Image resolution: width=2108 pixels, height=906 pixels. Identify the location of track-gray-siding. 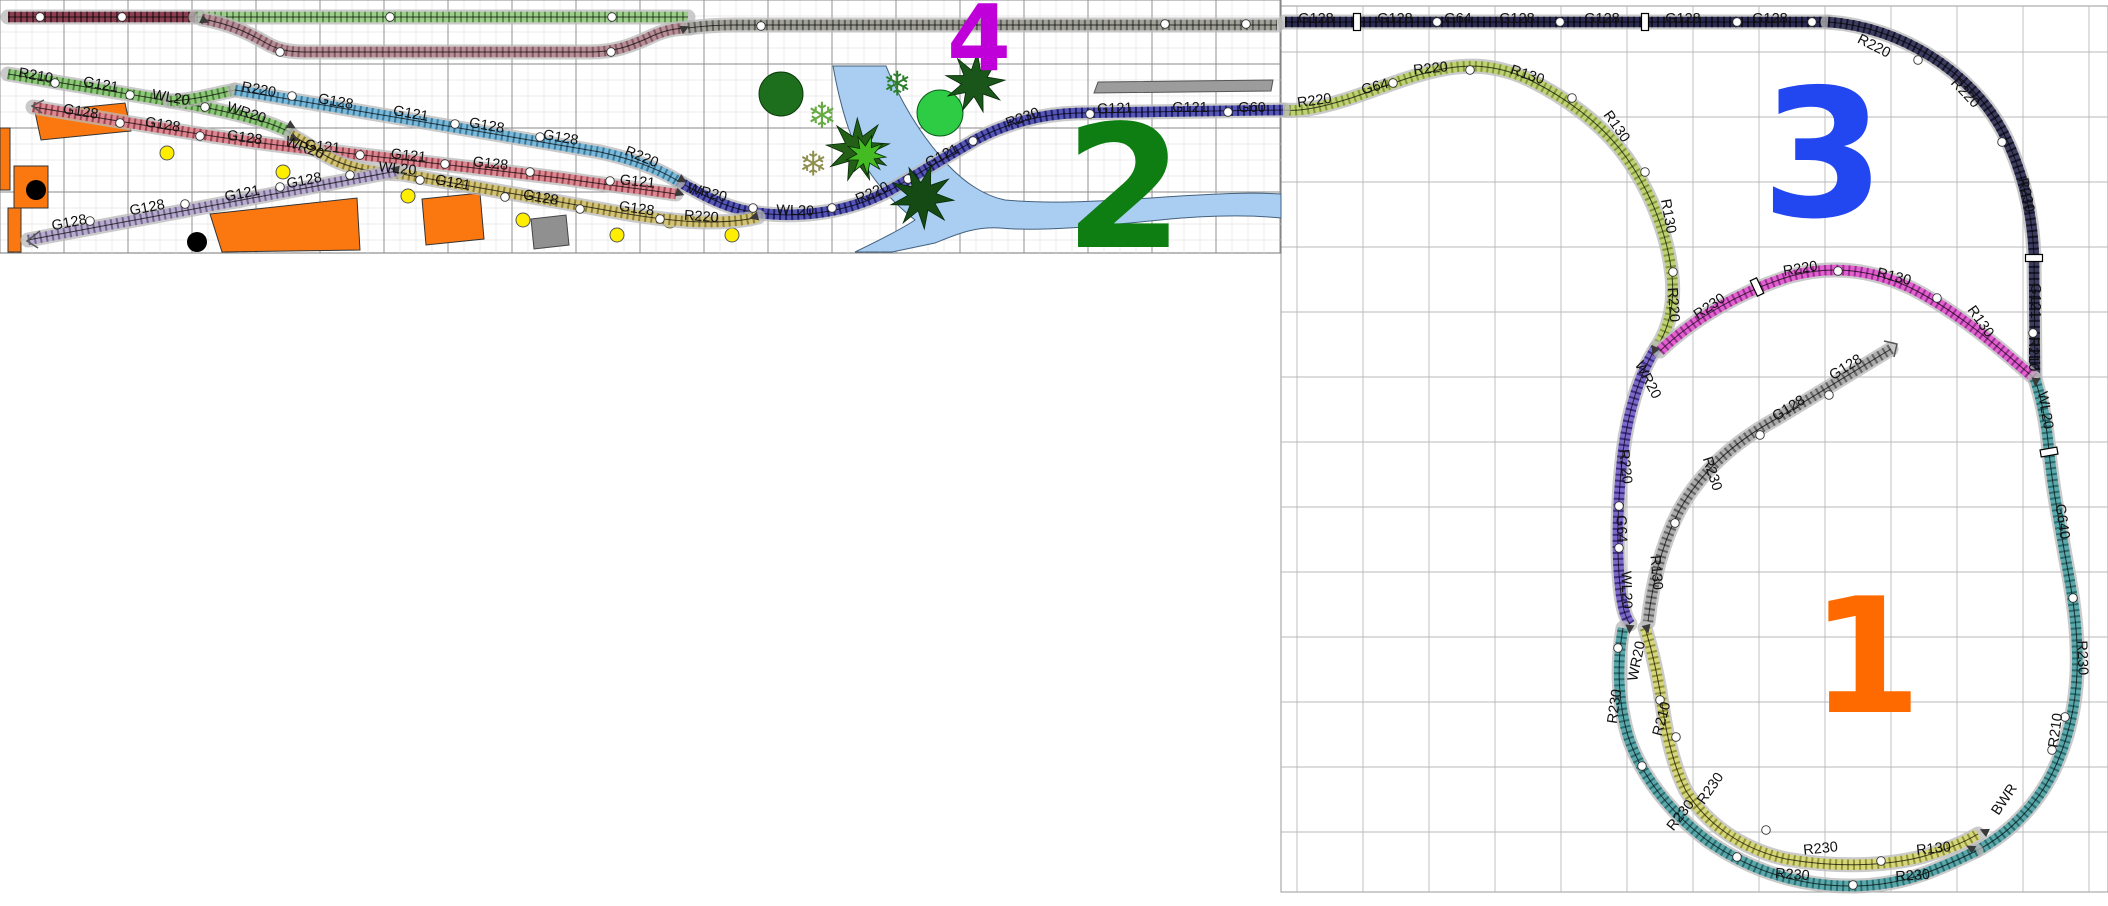
(1769, 485).